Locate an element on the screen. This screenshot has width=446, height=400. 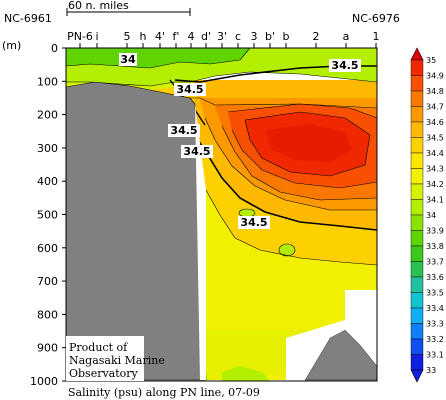
y-tick-label: 400 is located at coordinates (47, 181).